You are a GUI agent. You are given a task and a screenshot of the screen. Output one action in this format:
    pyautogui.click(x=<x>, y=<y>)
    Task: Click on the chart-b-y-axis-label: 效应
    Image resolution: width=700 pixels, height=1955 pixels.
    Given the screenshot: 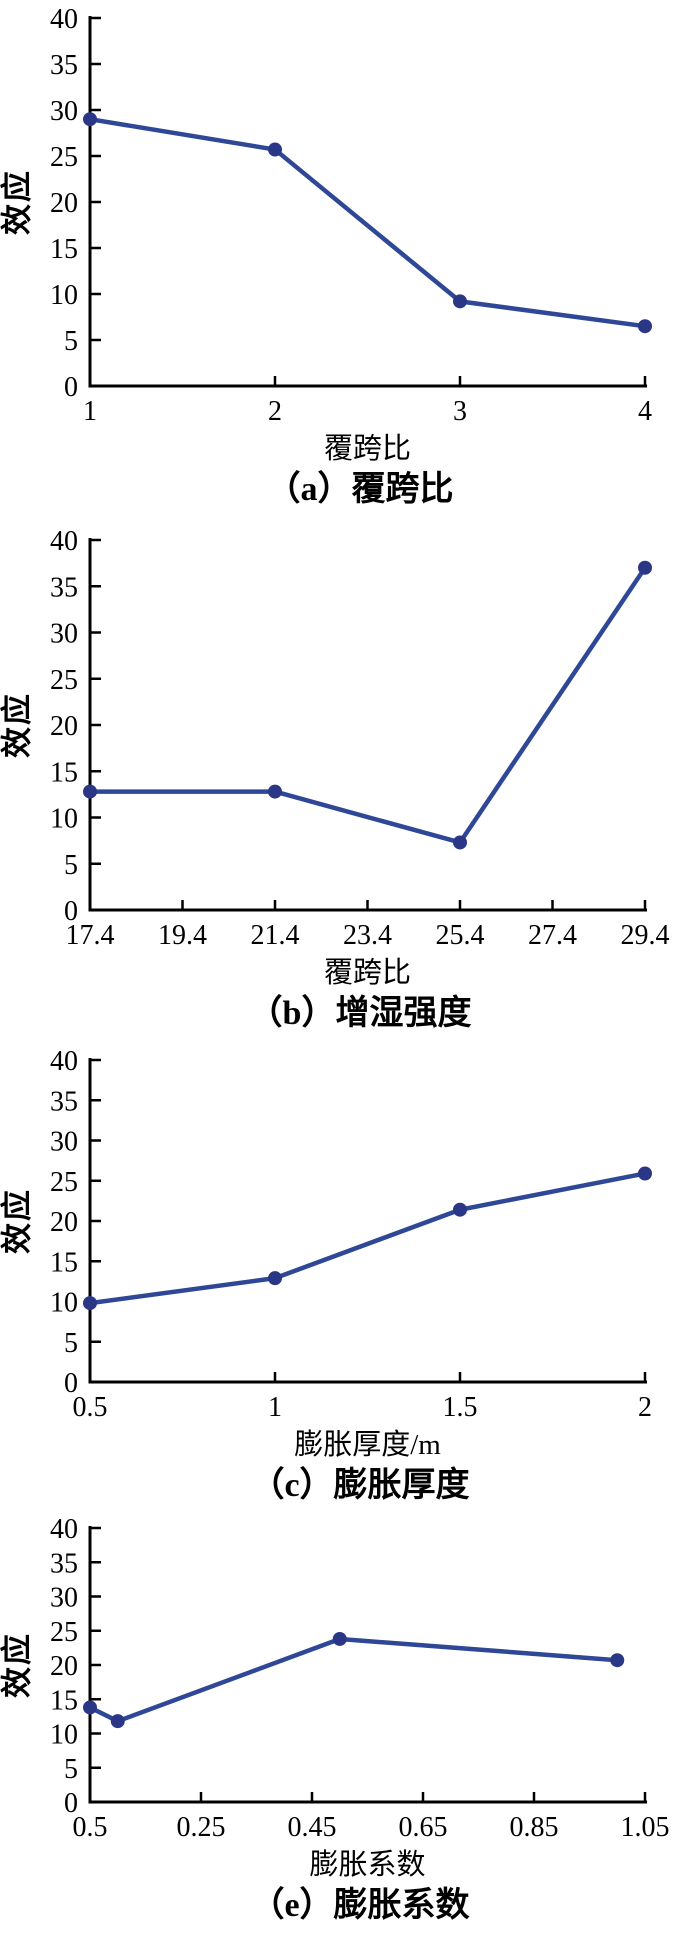 What is the action you would take?
    pyautogui.click(x=17, y=725)
    